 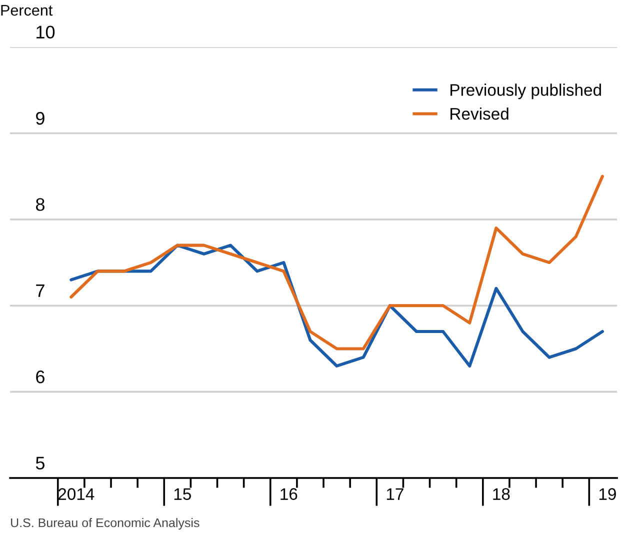 I want to click on x-tick-label: 19, so click(x=607, y=494).